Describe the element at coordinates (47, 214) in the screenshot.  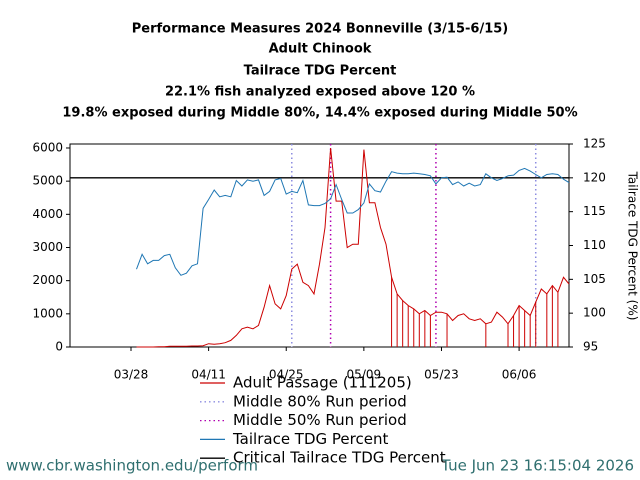
I see `y-tick-label: 4000` at that location.